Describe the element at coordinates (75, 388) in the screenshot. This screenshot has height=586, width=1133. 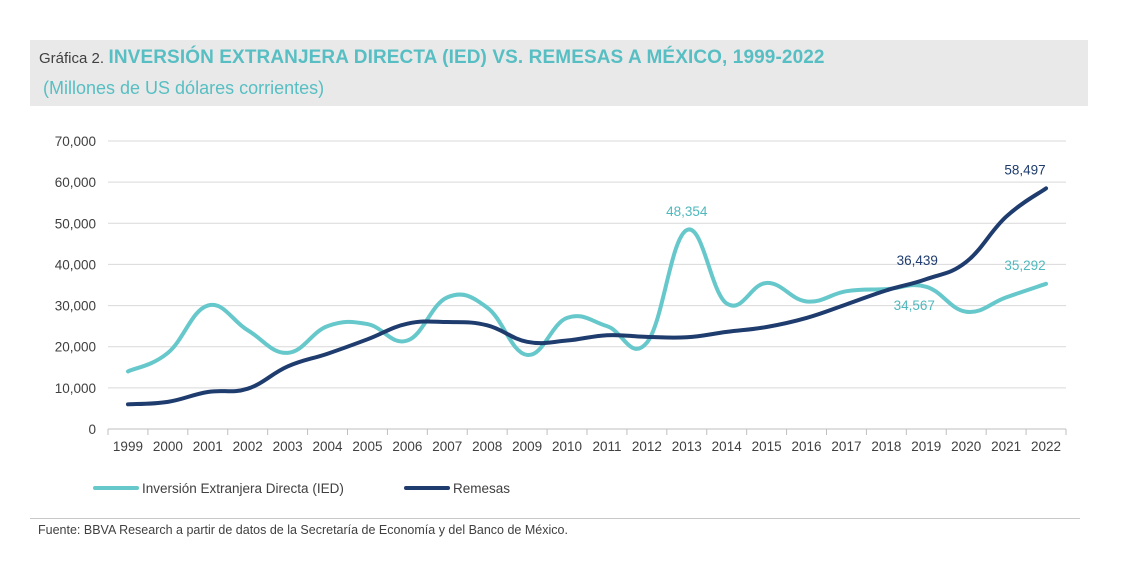
I see `y-tick-label: 10,000` at that location.